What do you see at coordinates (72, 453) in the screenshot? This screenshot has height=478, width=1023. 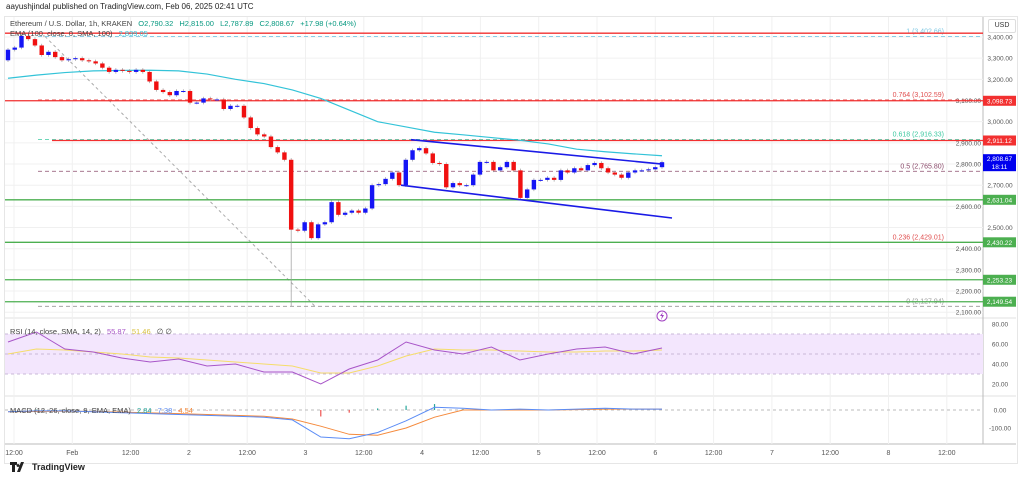 I see `time-tick-label: Feb` at bounding box center [72, 453].